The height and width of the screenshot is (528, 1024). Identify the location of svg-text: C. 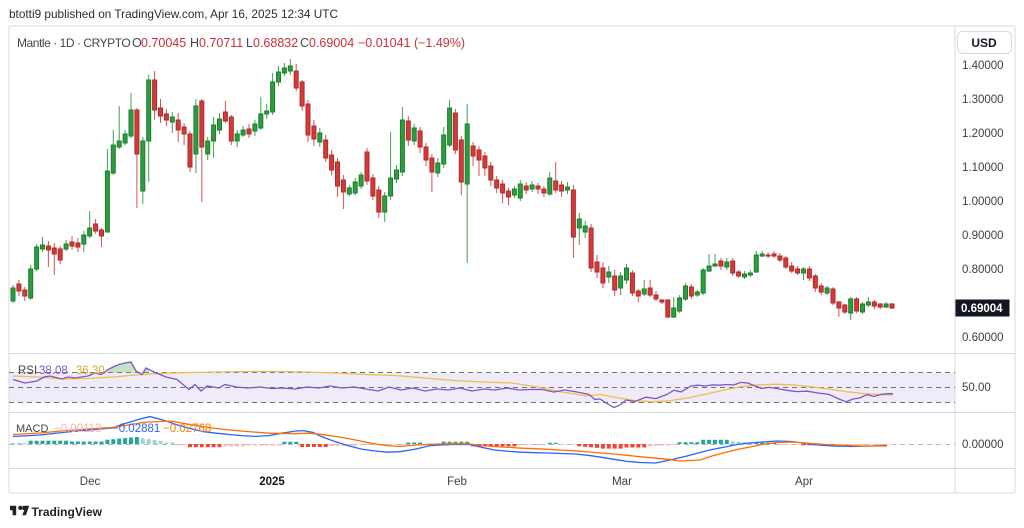
(304, 43).